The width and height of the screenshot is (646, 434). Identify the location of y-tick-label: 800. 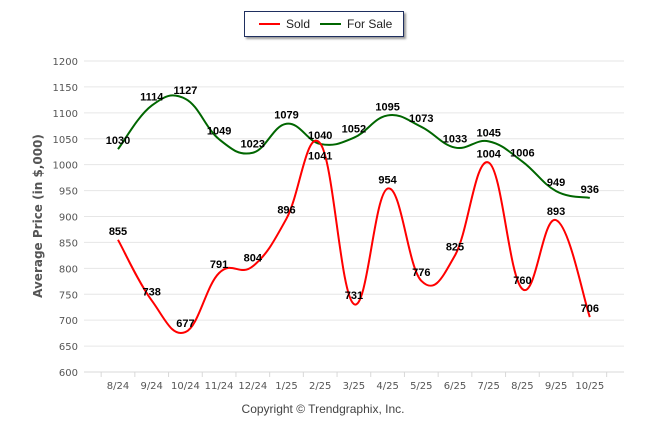
(68, 269).